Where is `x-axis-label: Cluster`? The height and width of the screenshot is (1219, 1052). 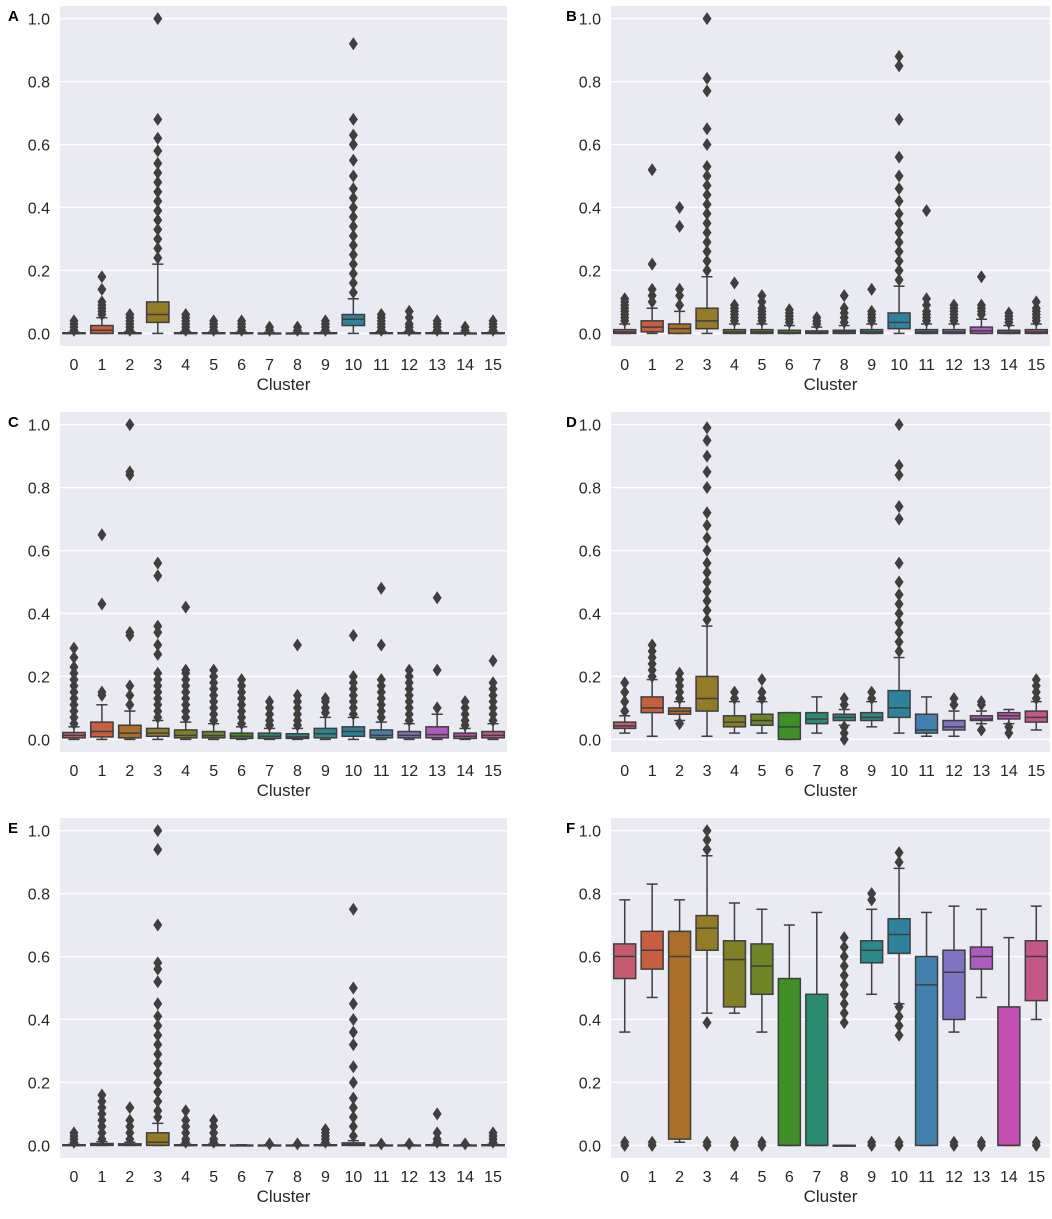 x-axis-label: Cluster is located at coordinates (831, 790).